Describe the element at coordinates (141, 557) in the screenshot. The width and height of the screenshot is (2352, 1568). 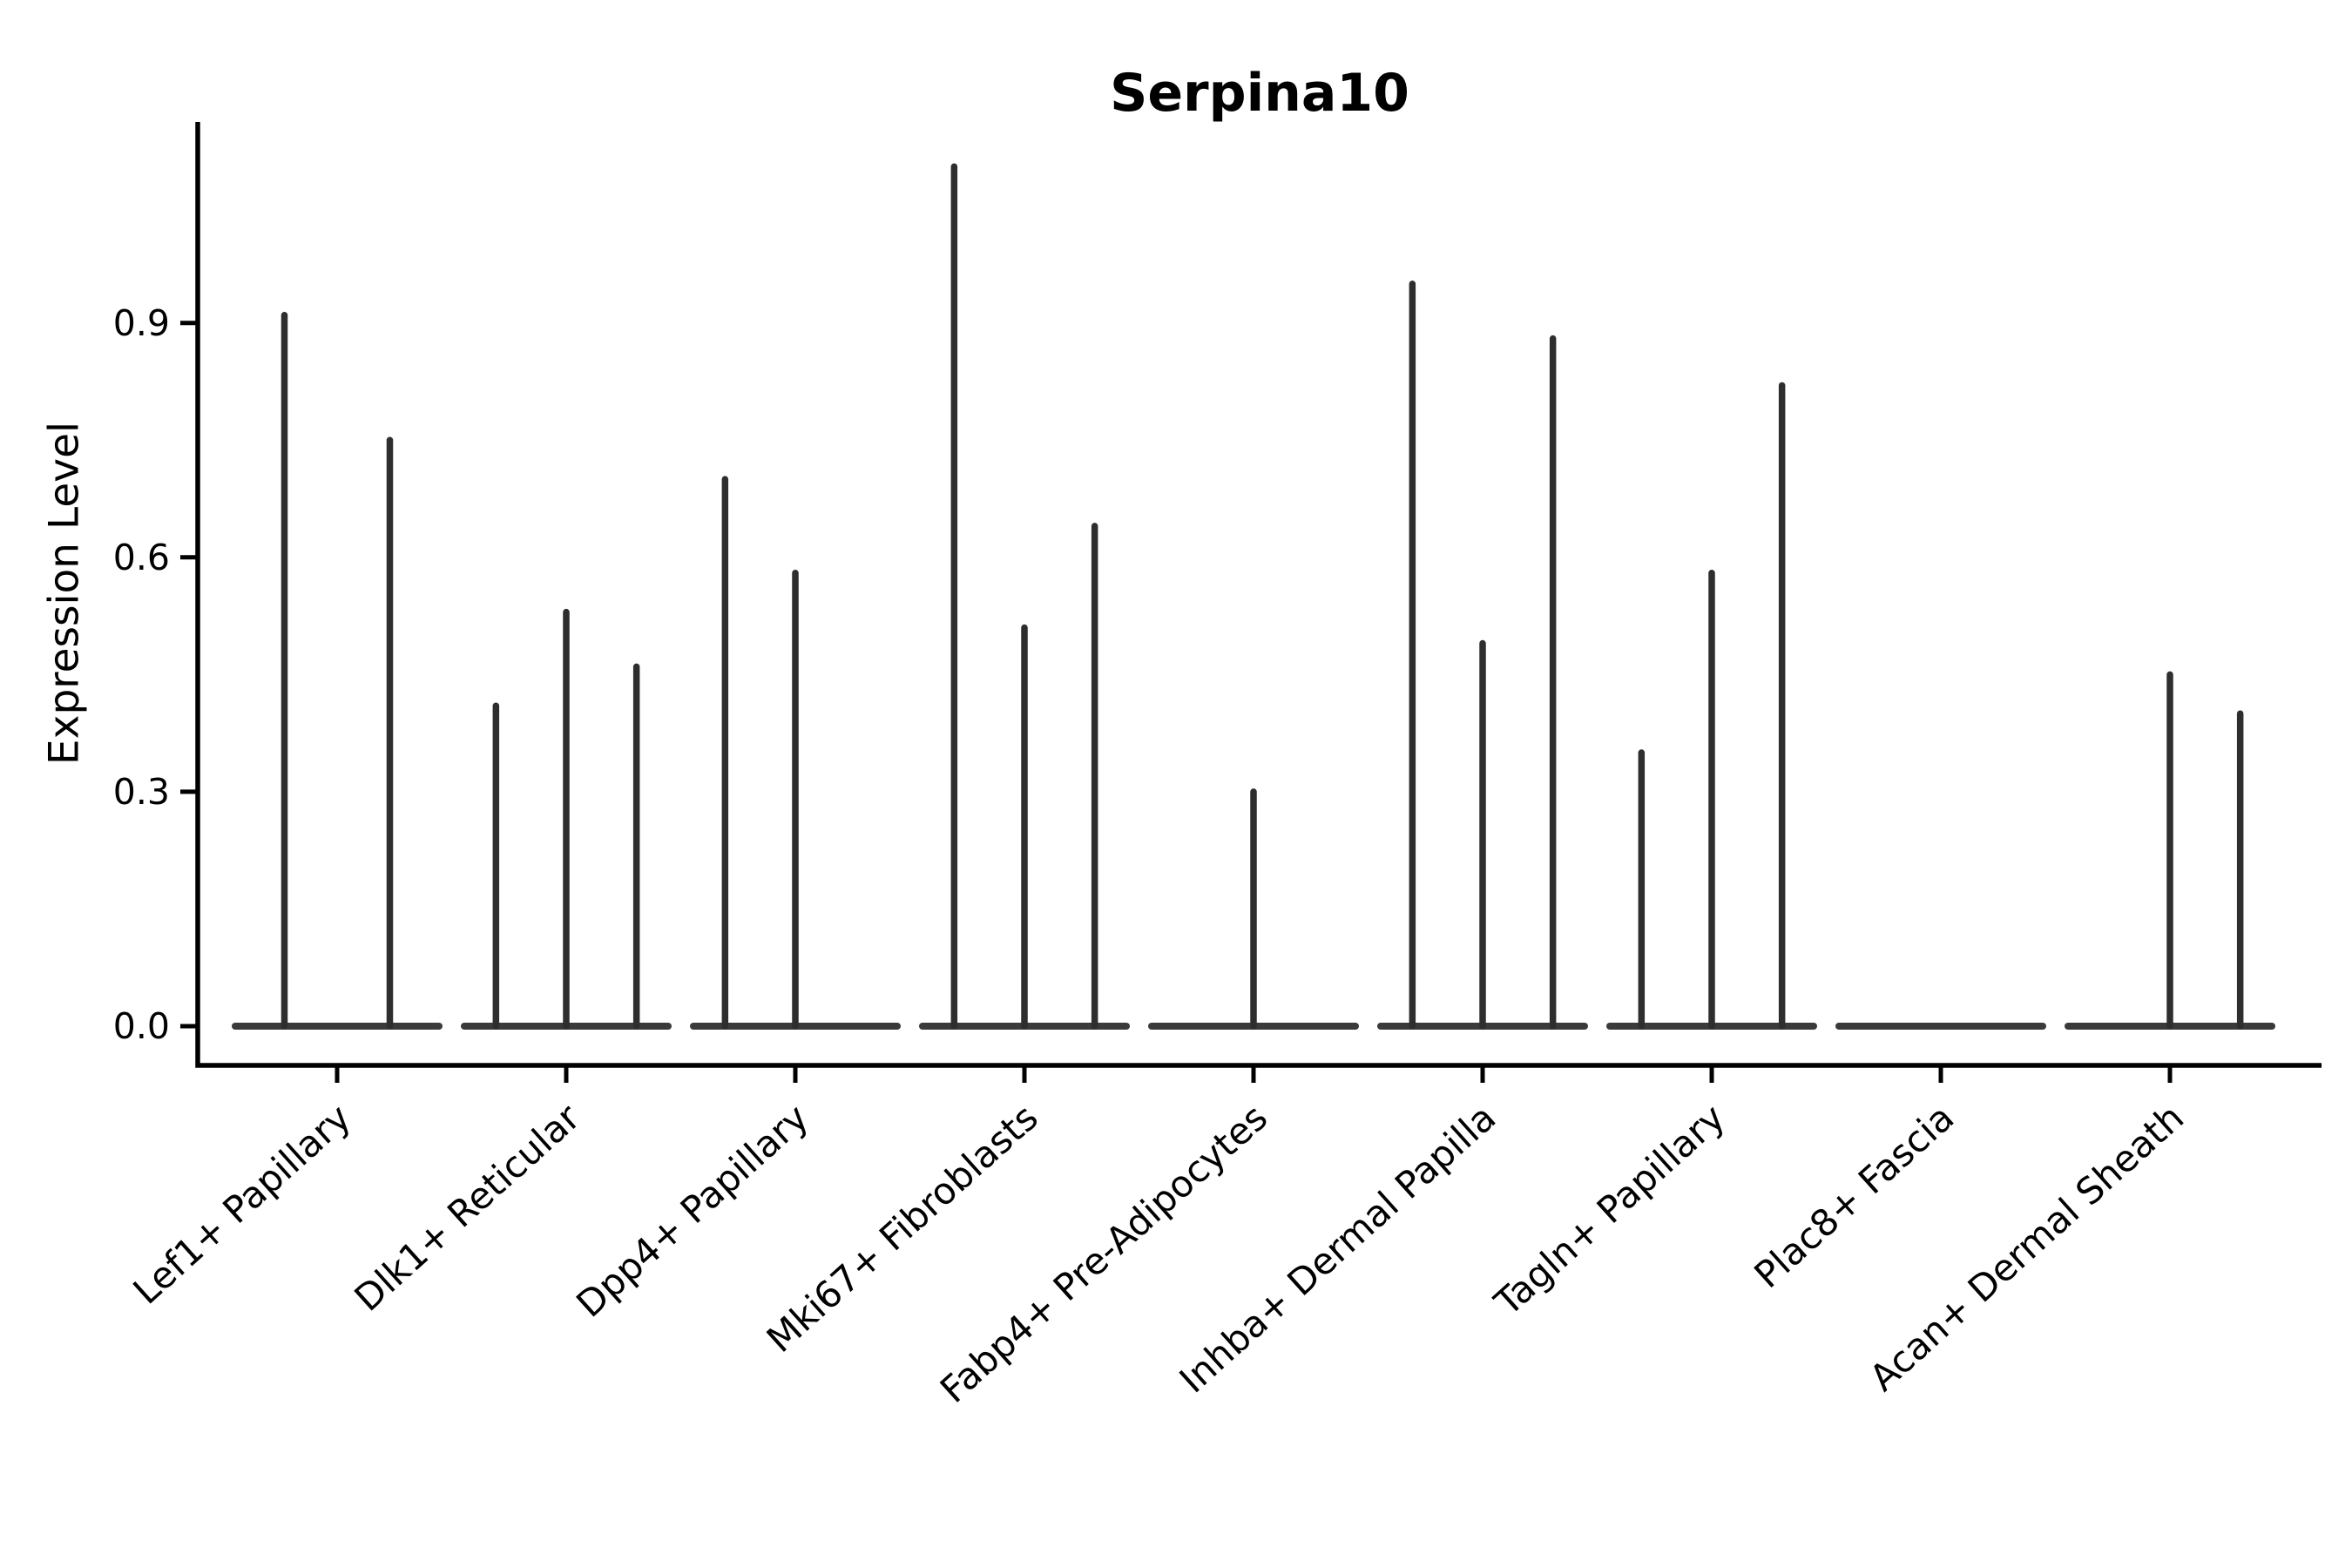
I see `y-tick-label: 0.6` at that location.